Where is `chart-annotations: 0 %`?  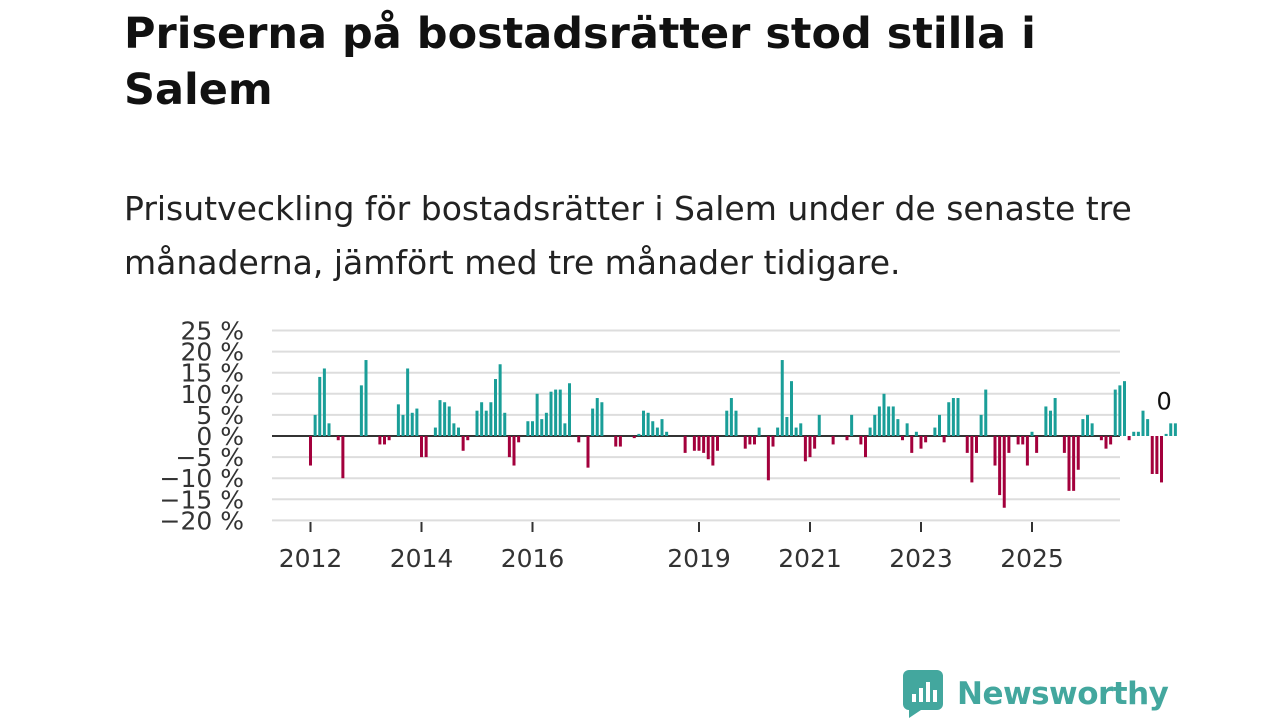
chart-annotations: 0 % is located at coordinates (1168, 401).